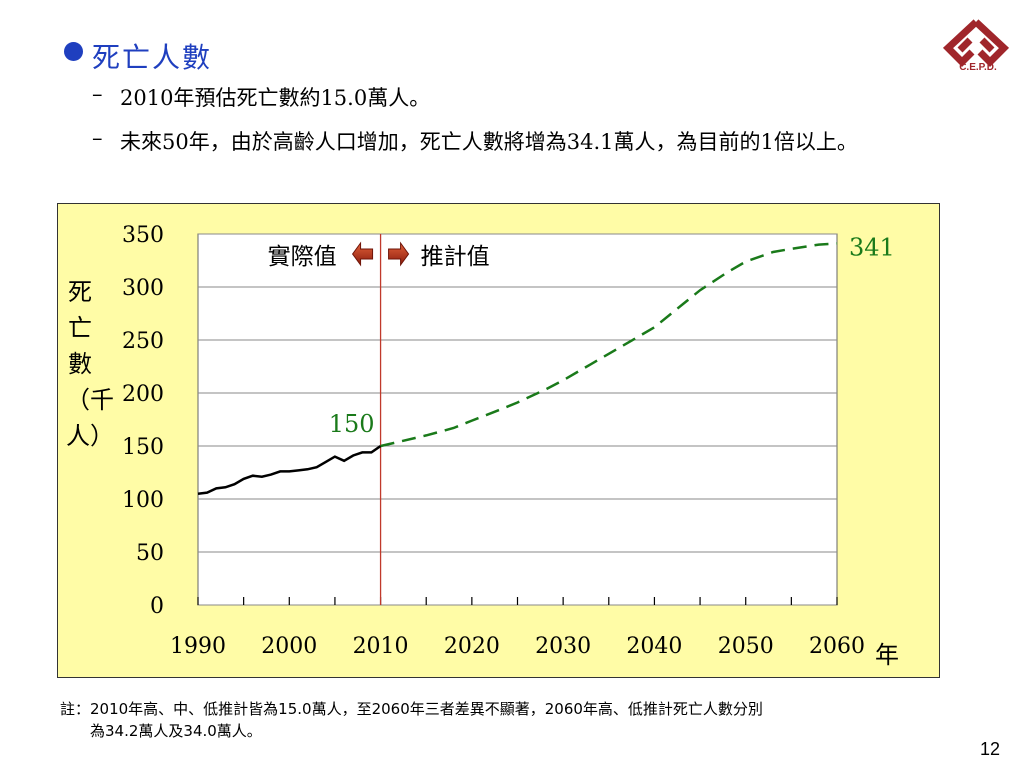  I want to click on x-tick-label: 2040, so click(654, 646).